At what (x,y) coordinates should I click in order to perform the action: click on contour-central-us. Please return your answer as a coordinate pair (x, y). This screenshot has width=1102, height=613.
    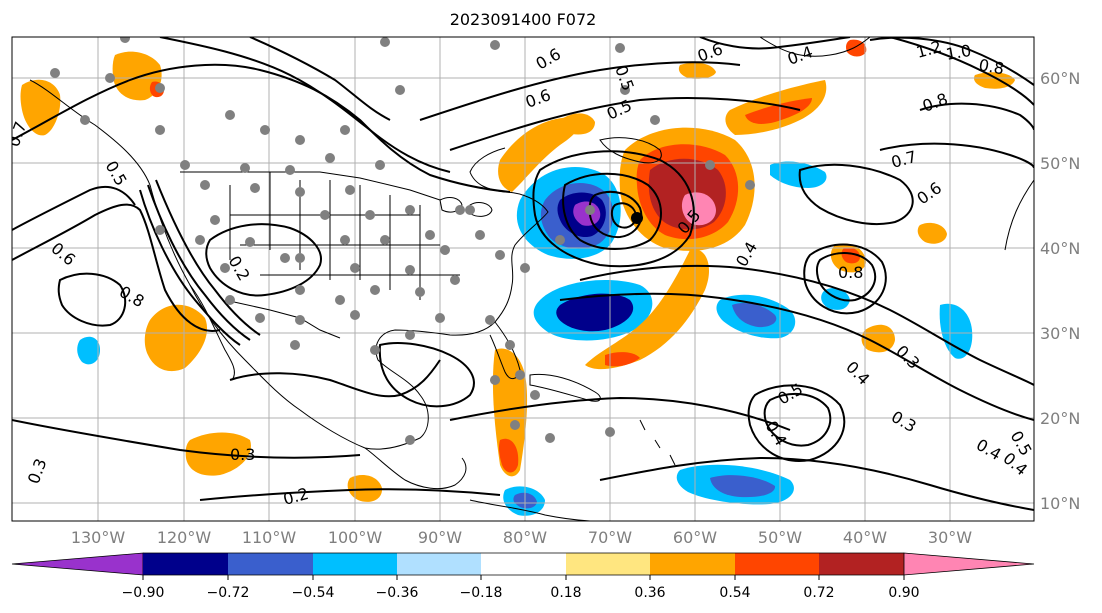
    Looking at the image, I should click on (263, 260).